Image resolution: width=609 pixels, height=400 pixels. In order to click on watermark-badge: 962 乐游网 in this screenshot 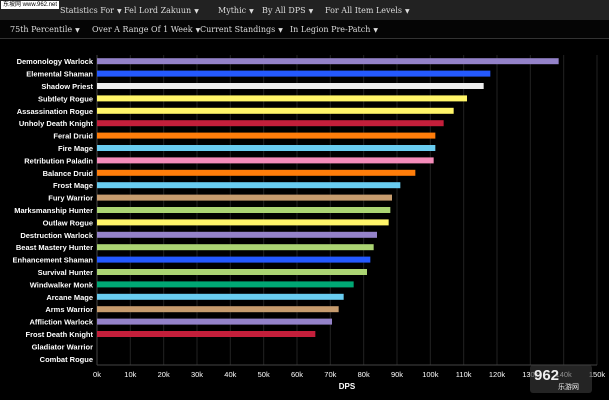, I will do `click(561, 379)`.